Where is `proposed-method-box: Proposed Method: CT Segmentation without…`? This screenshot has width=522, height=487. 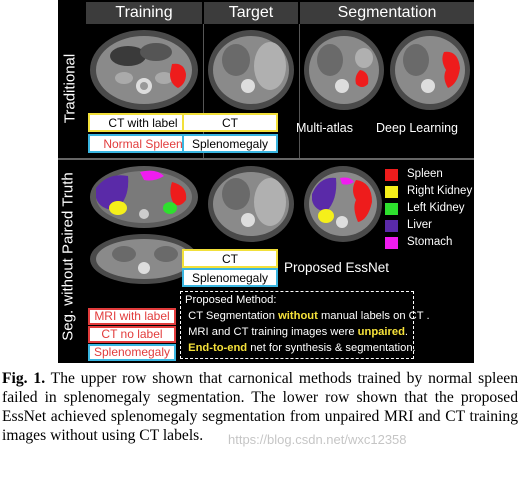
proposed-method-box: Proposed Method: CT Segmentation without… is located at coordinates (297, 325).